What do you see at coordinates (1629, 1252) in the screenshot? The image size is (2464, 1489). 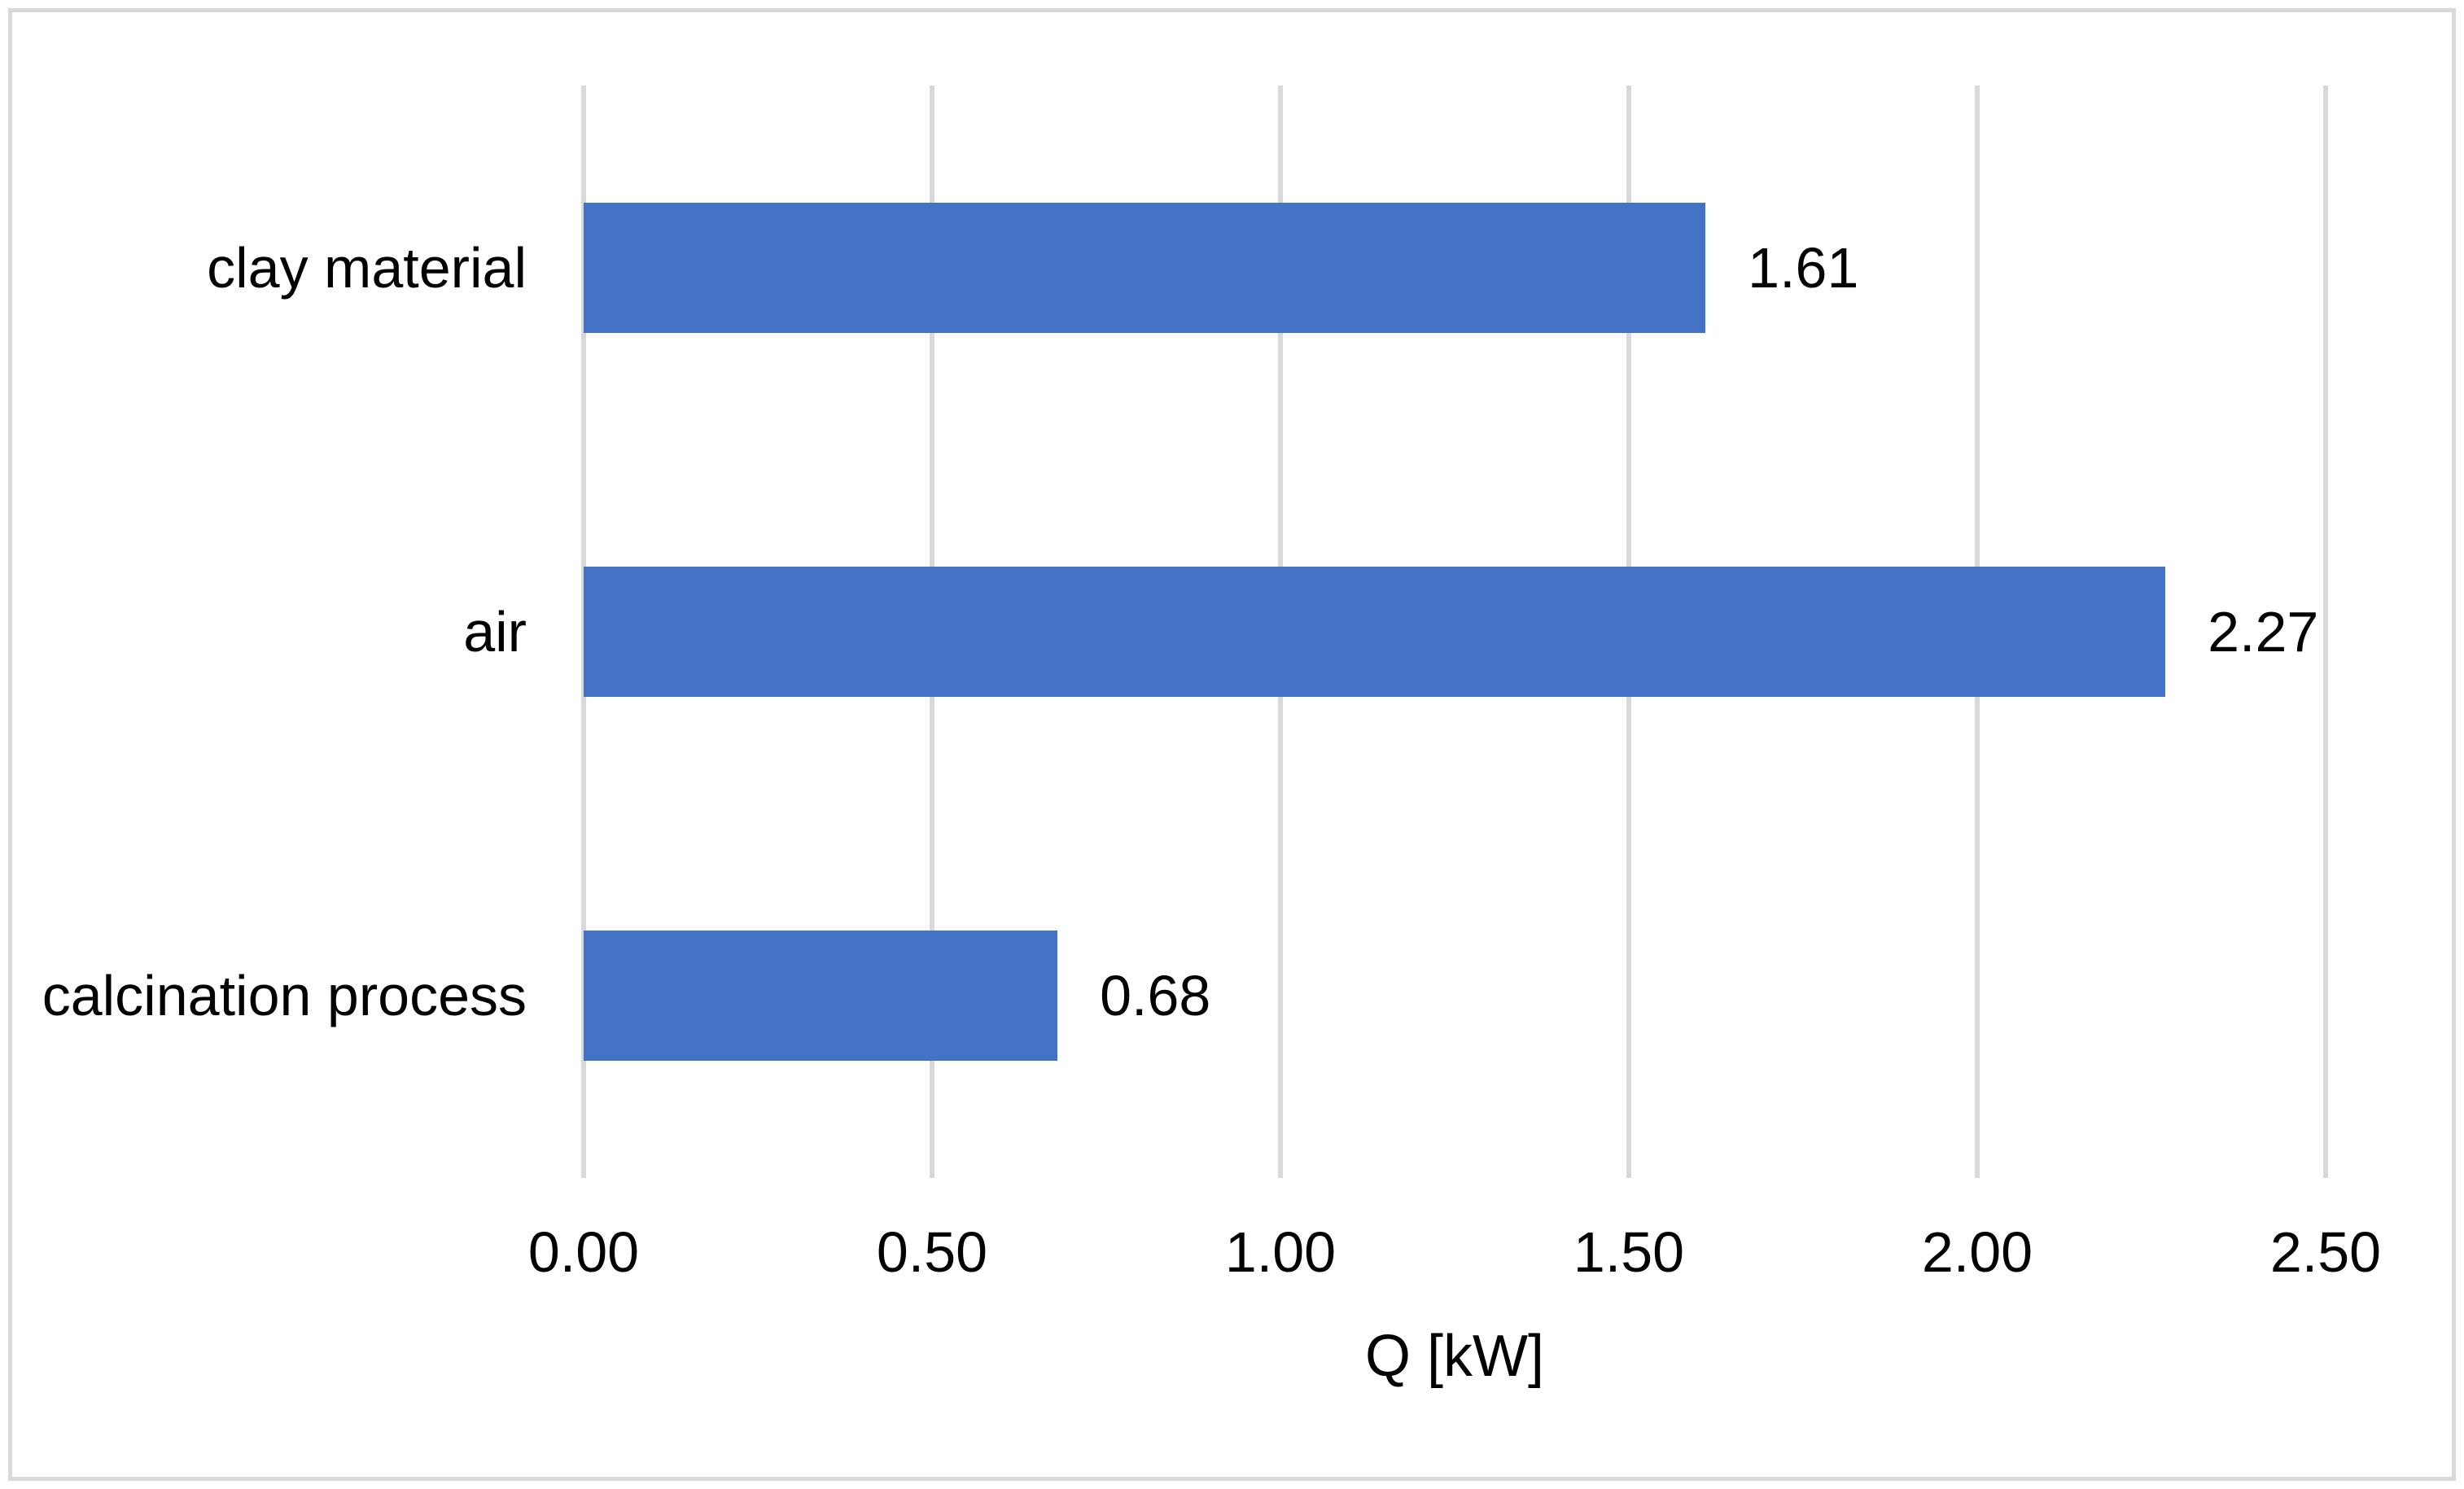 I see `x-tick-label: 1.50` at bounding box center [1629, 1252].